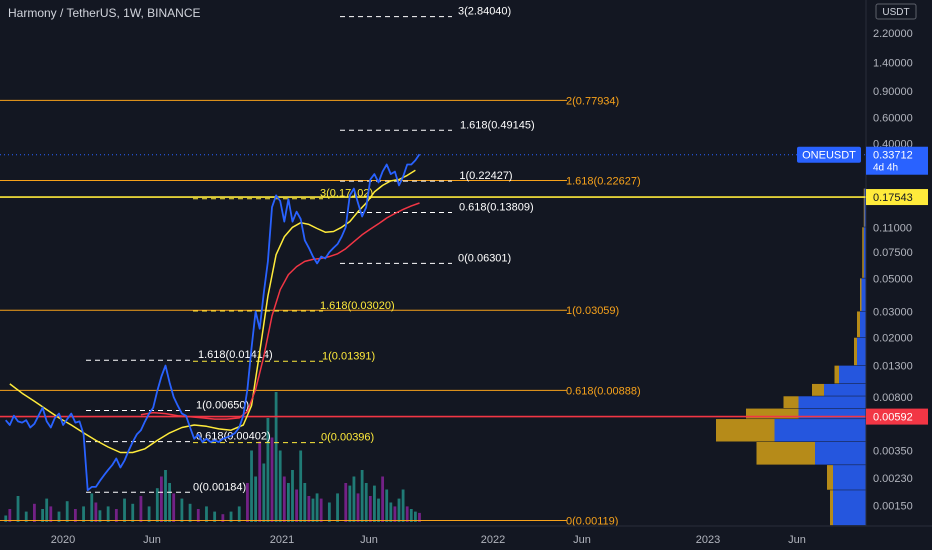  What do you see at coordinates (497, 125) in the screenshot?
I see `fib-level-label: 1.618(0.49145)` at bounding box center [497, 125].